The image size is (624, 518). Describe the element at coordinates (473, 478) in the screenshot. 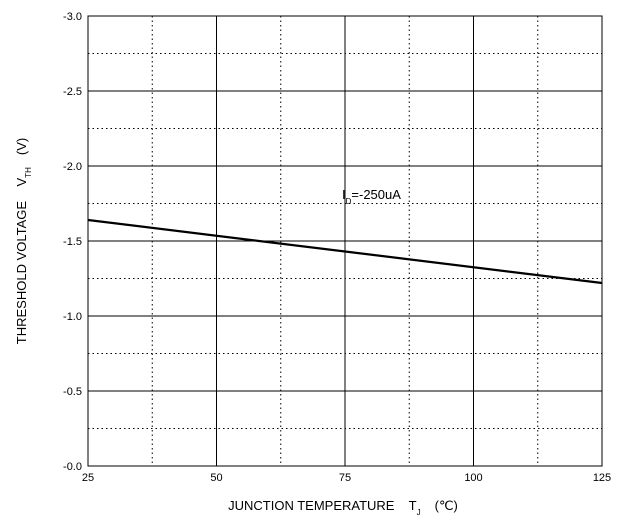

I see `x-tick-label: 100` at that location.